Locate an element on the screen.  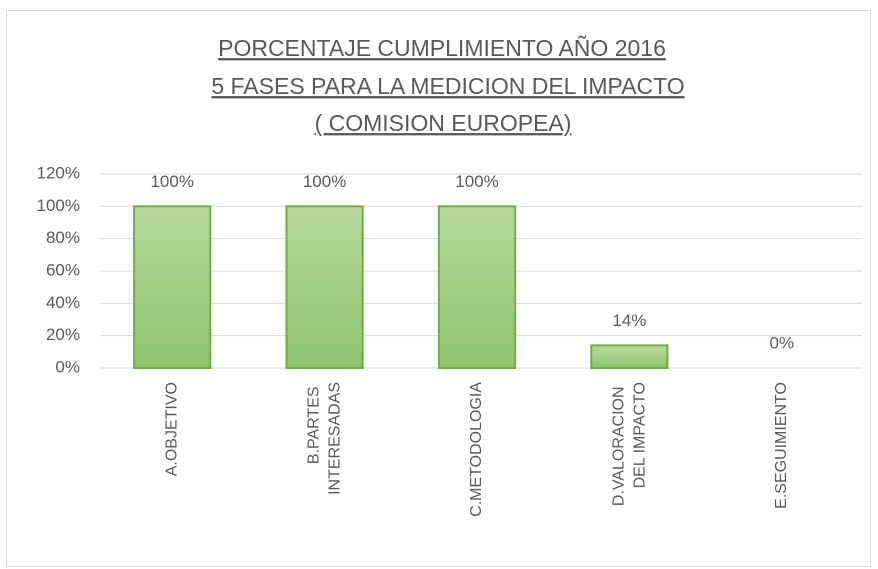
y-tick-label: 20% is located at coordinates (63, 334).